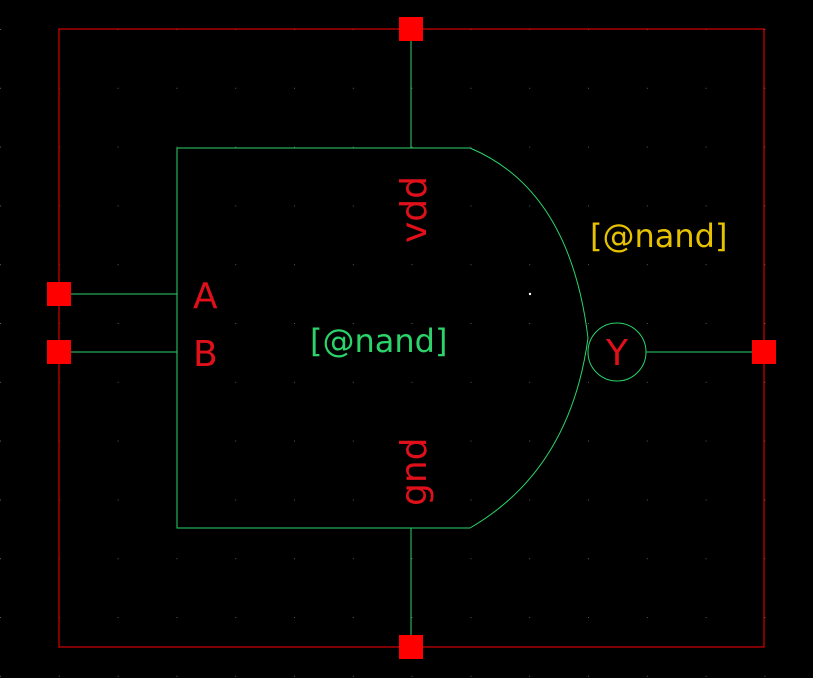 The image size is (813, 678). Describe the element at coordinates (411, 29) in the screenshot. I see `pin-marker-vdd` at that location.